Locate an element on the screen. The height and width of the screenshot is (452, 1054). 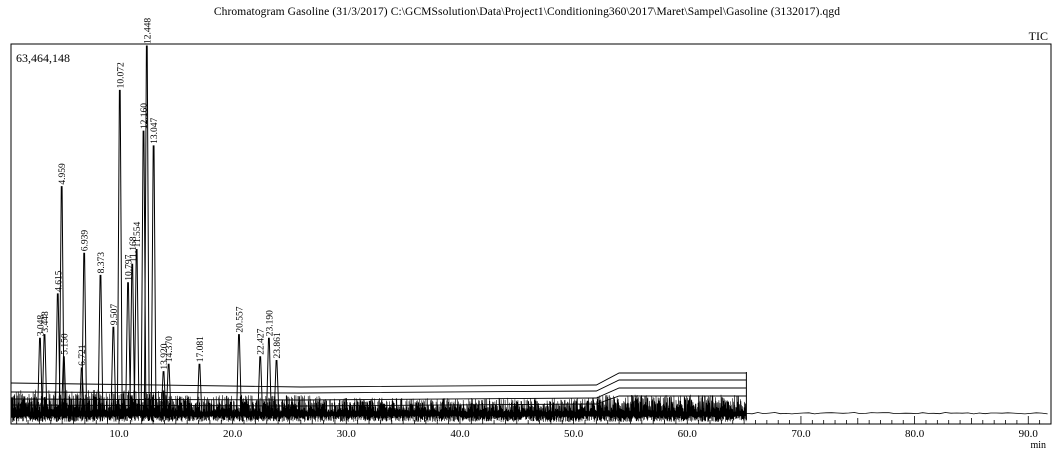
x-tick-label-70.0: 70.0 is located at coordinates (801, 434).